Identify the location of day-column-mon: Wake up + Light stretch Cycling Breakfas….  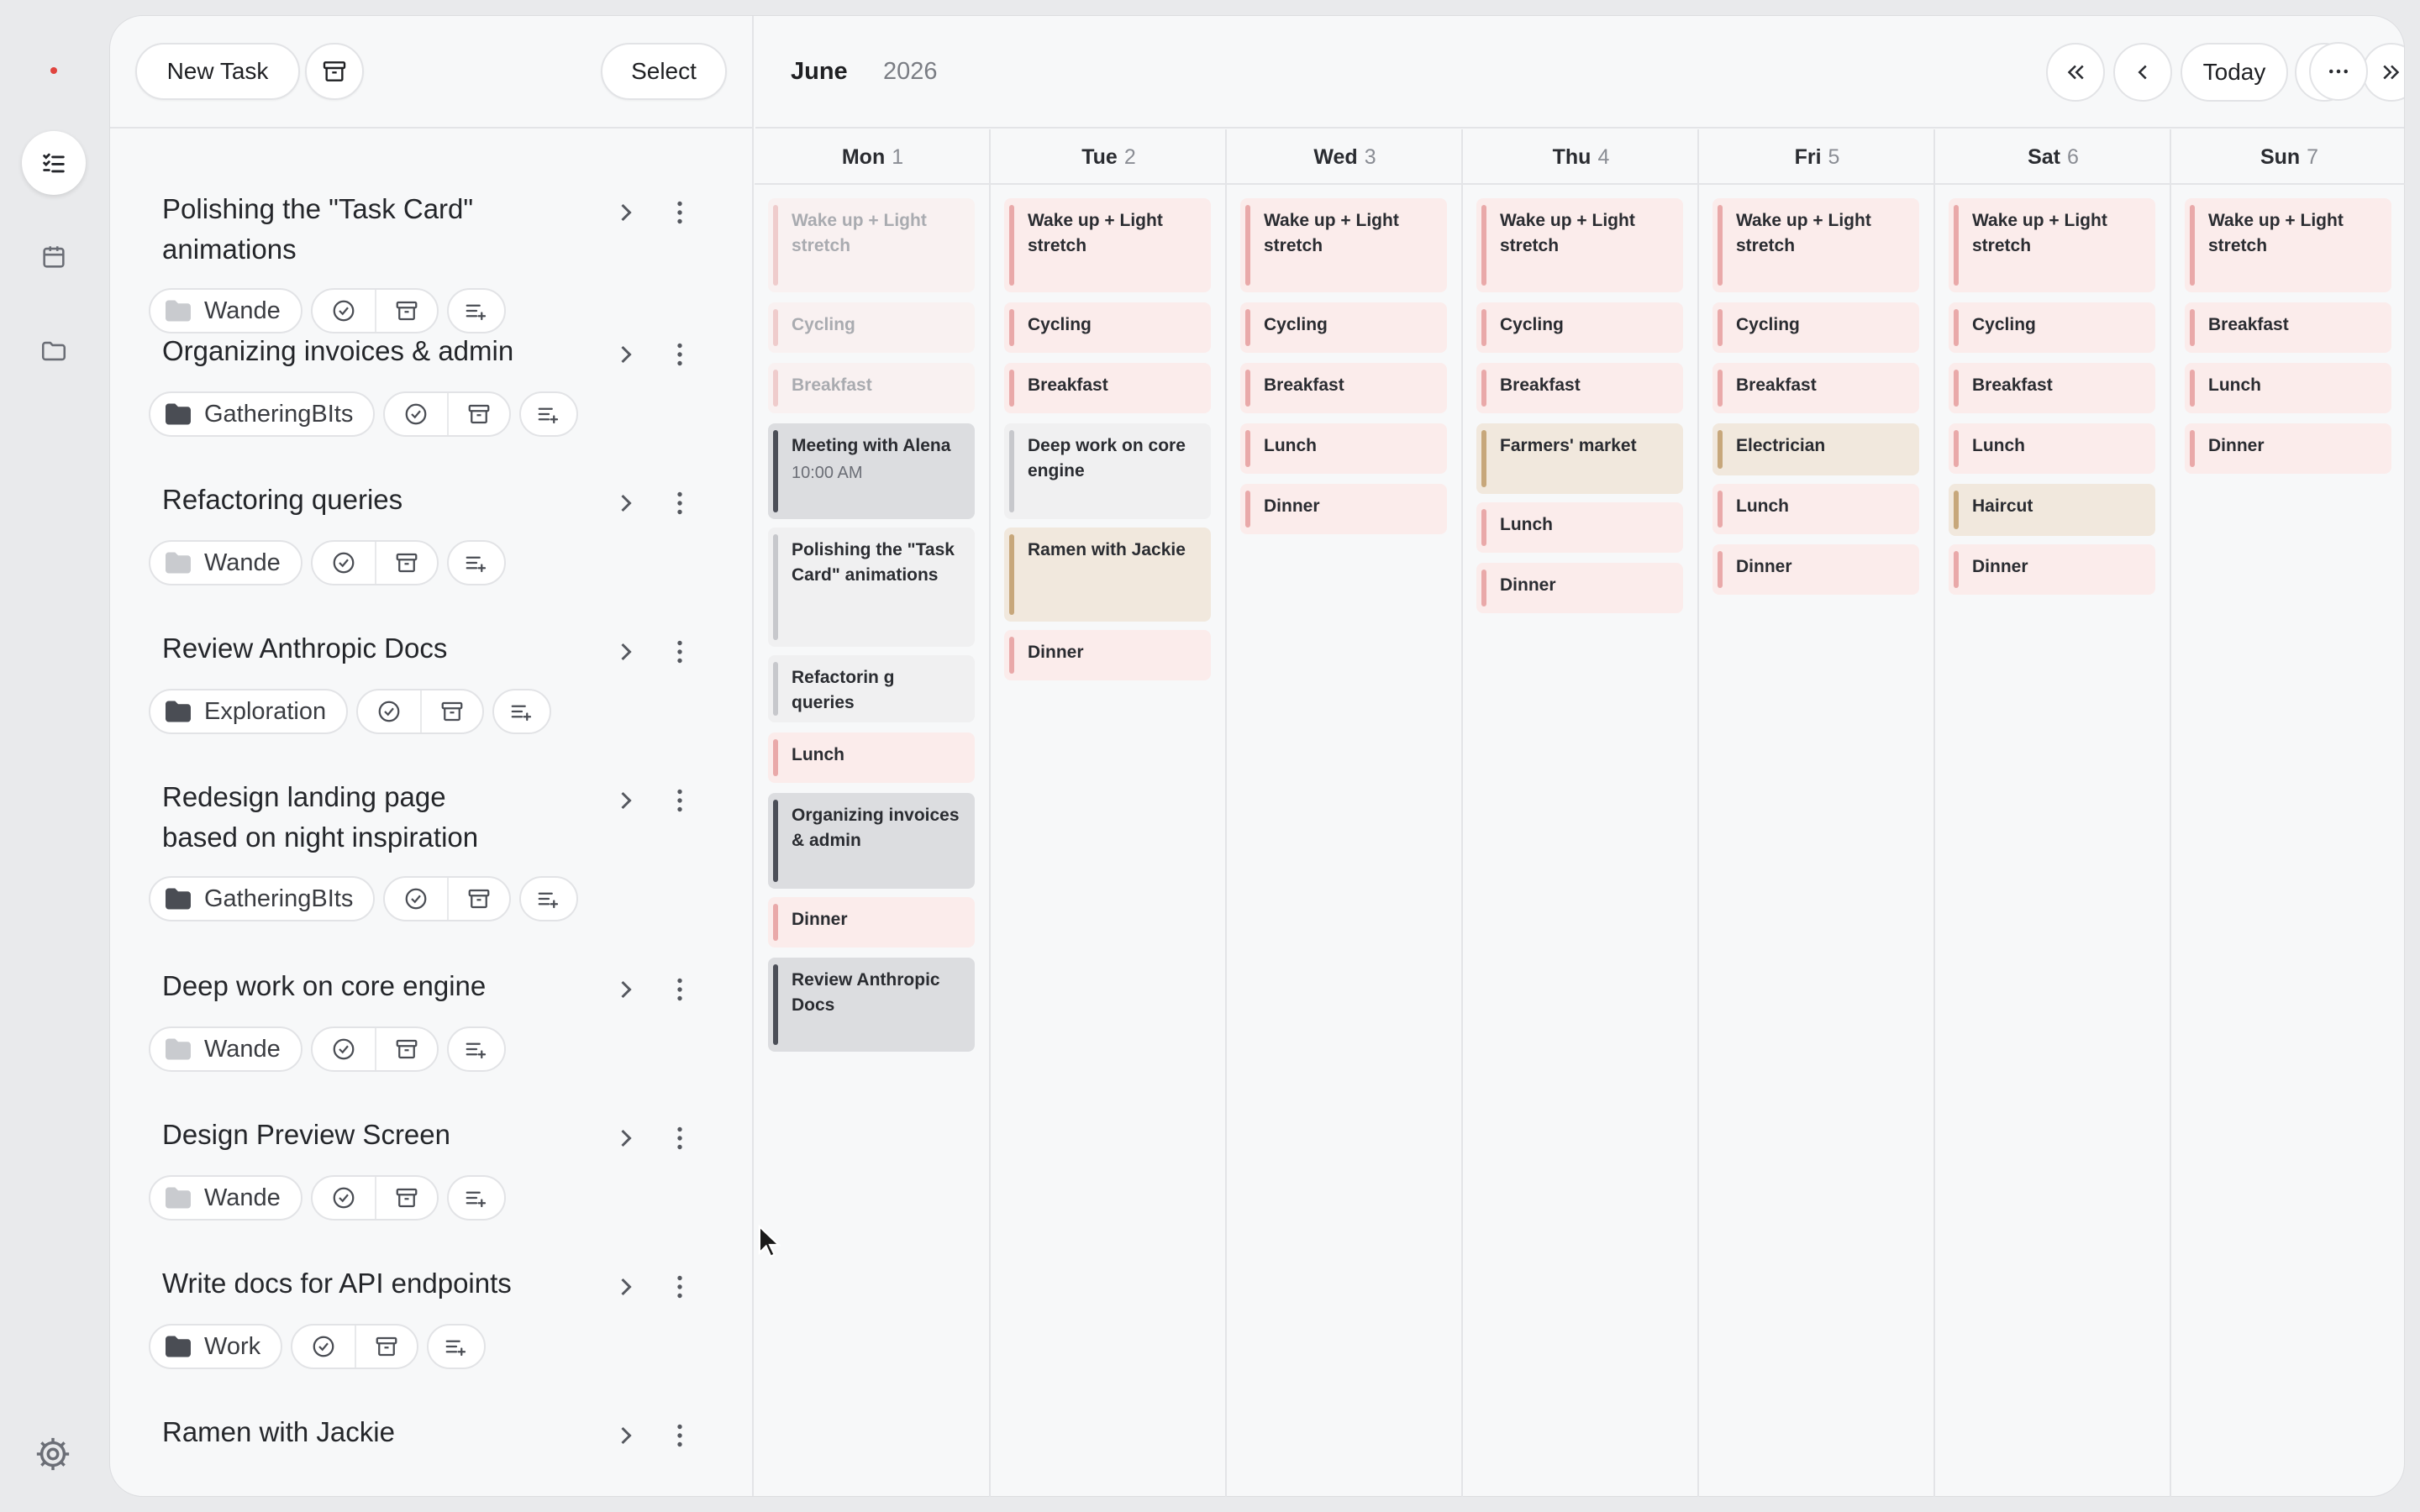
(873, 813).